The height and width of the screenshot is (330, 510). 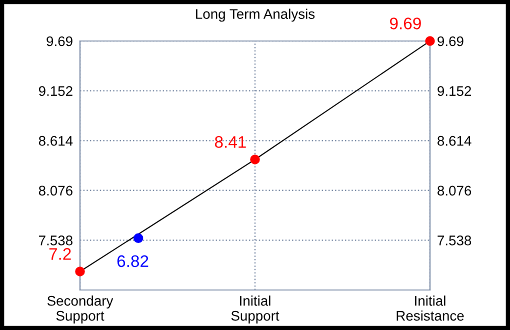 I want to click on data-label: 7.2, so click(x=60, y=254).